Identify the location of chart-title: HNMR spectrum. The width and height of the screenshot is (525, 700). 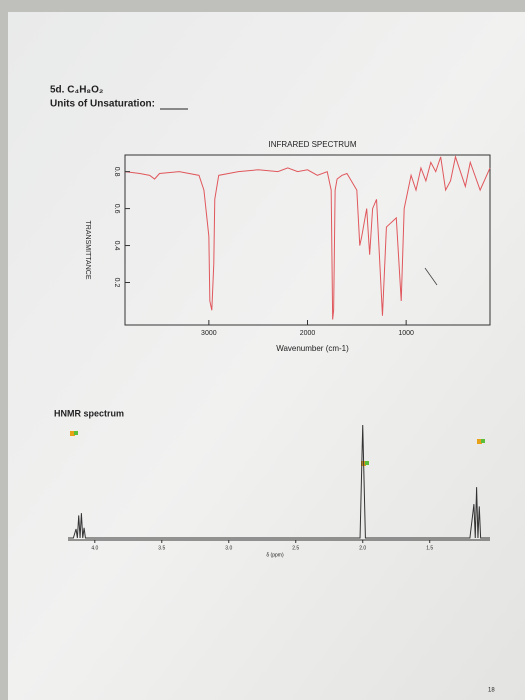
(89, 413).